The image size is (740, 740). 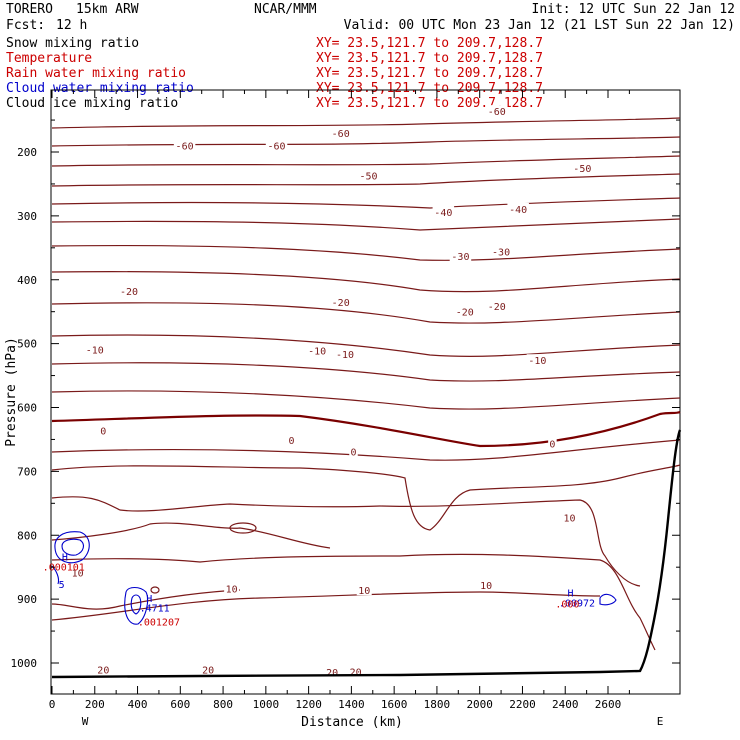 I want to click on y-tick-label: 1000, so click(x=24, y=663).